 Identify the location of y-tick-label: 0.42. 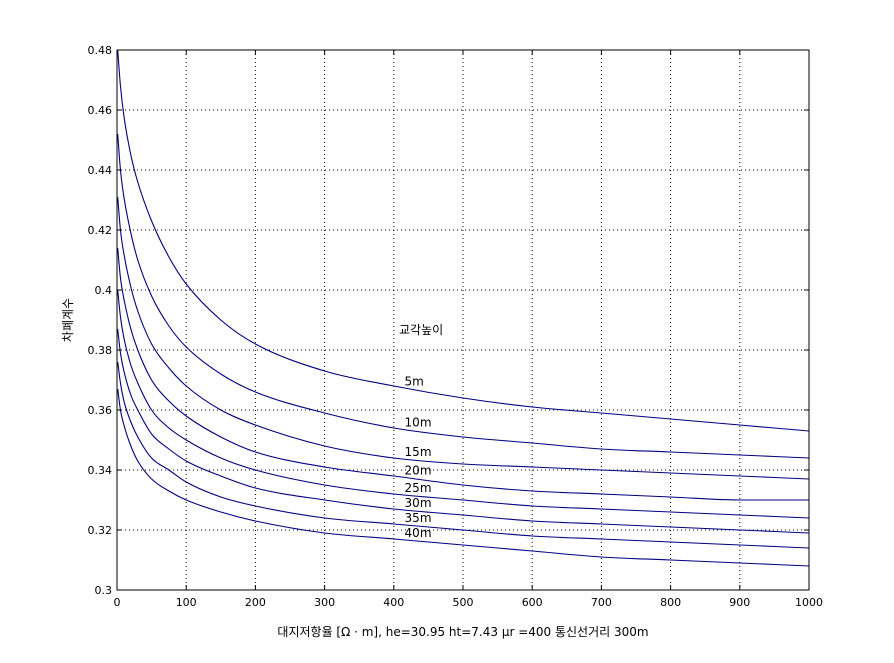
(100, 230).